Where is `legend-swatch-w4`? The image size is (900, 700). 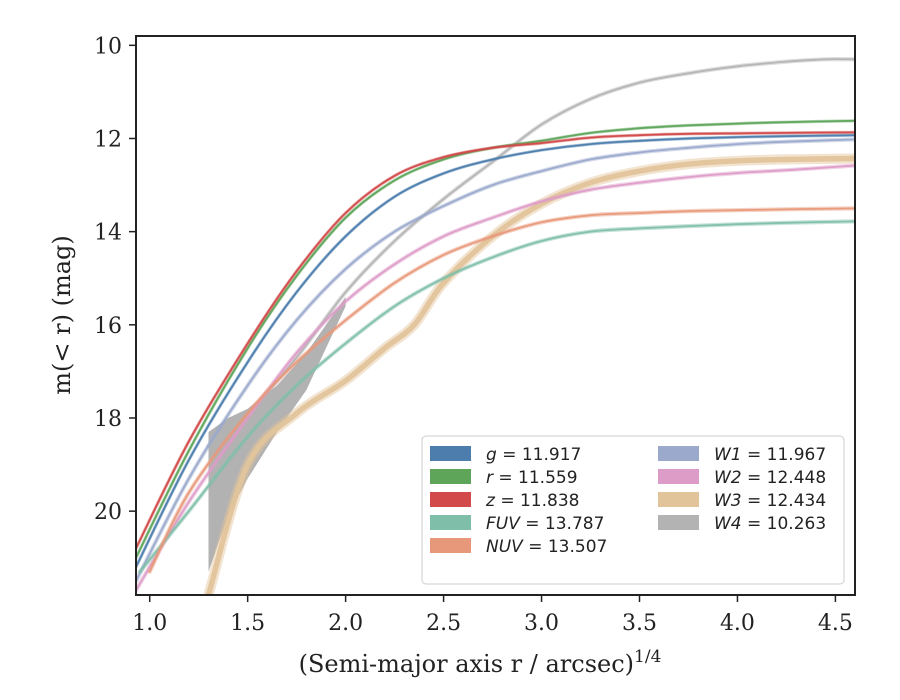
legend-swatch-w4 is located at coordinates (678, 522).